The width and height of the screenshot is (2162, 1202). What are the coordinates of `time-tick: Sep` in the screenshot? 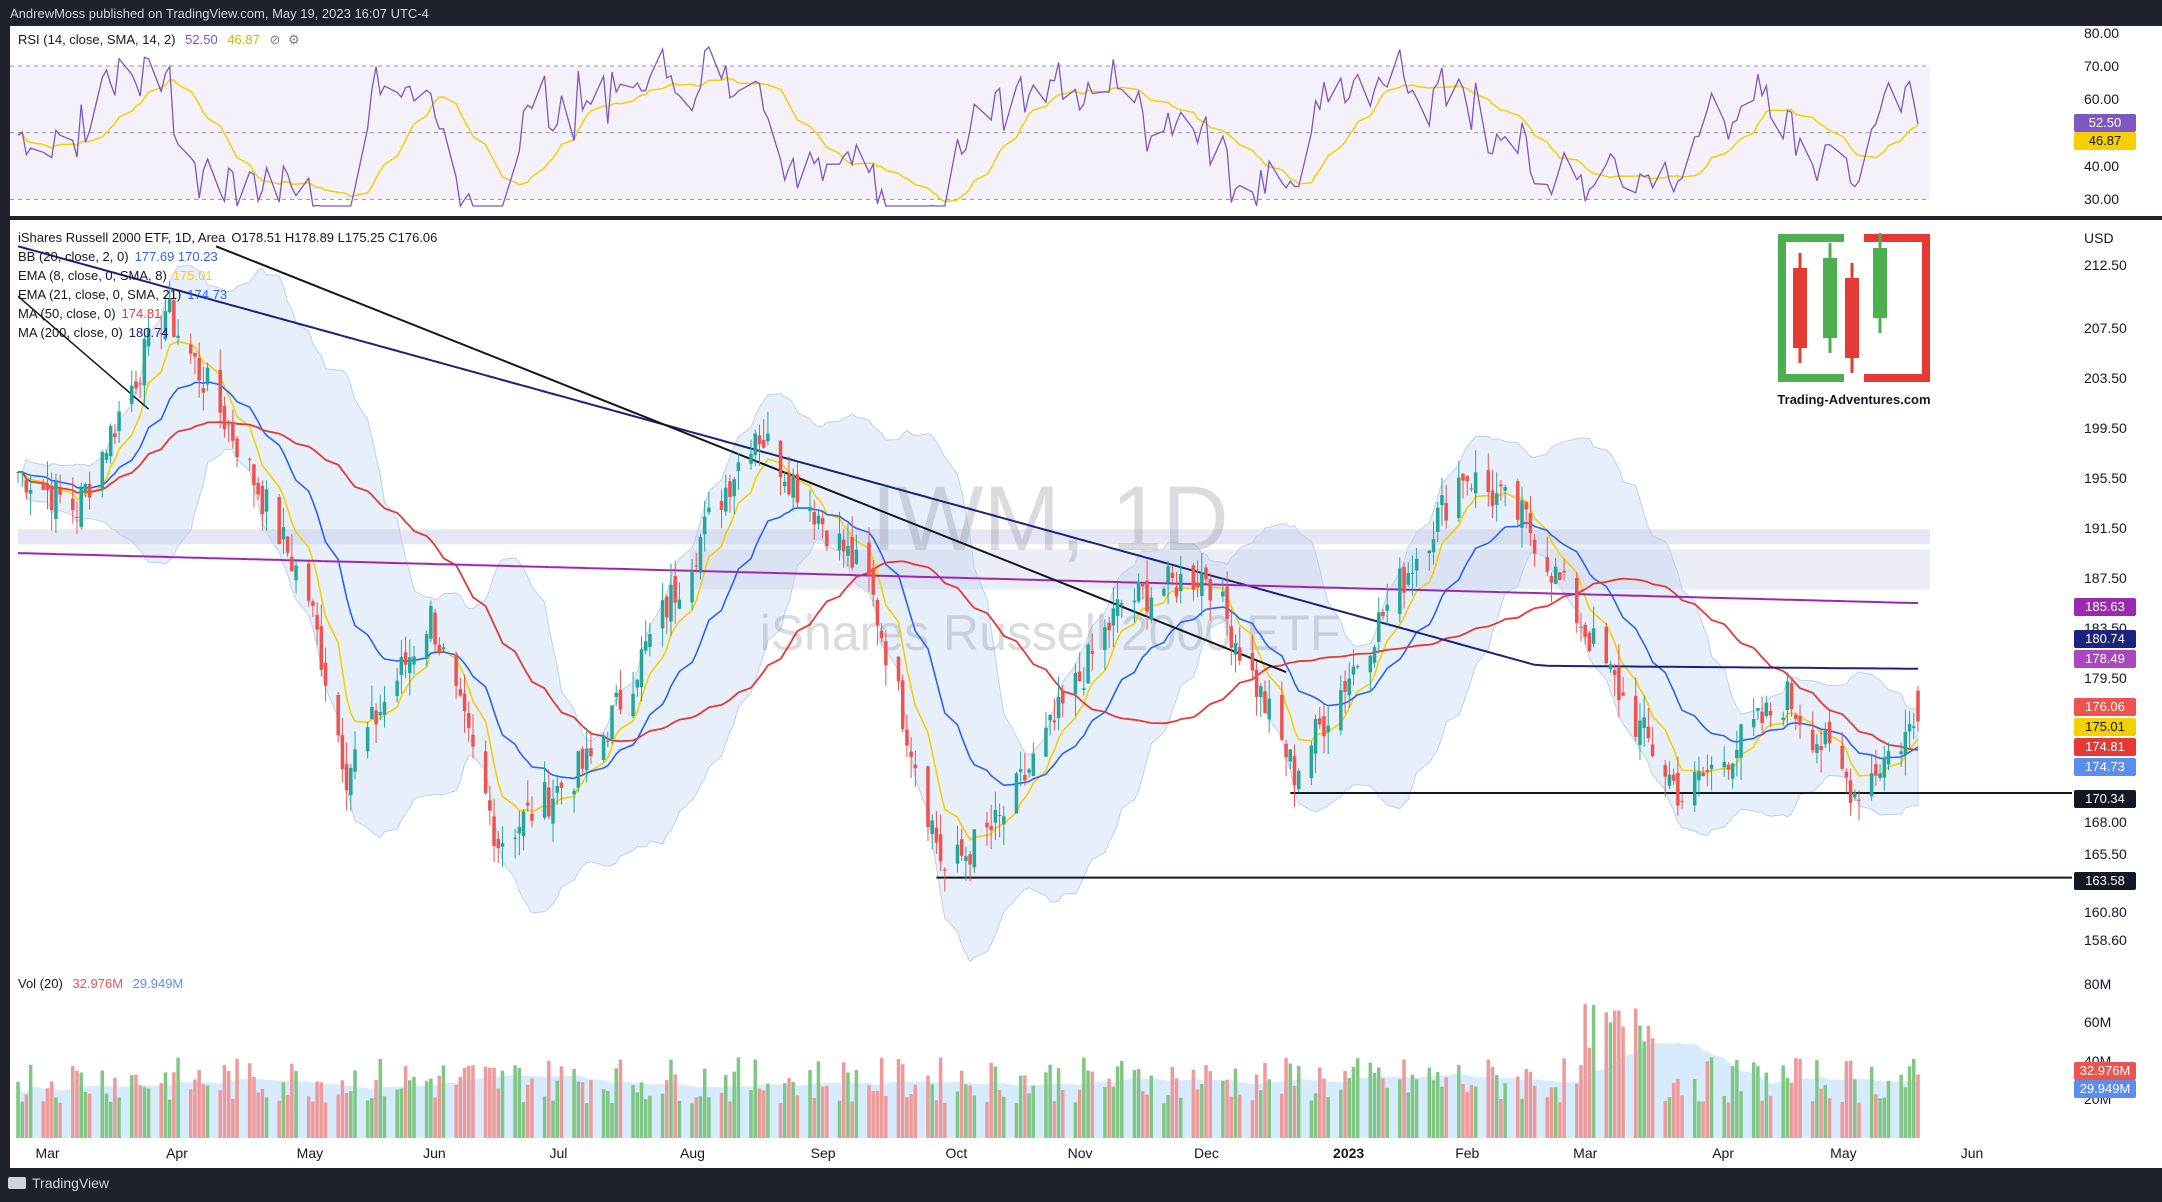 It's located at (823, 1153).